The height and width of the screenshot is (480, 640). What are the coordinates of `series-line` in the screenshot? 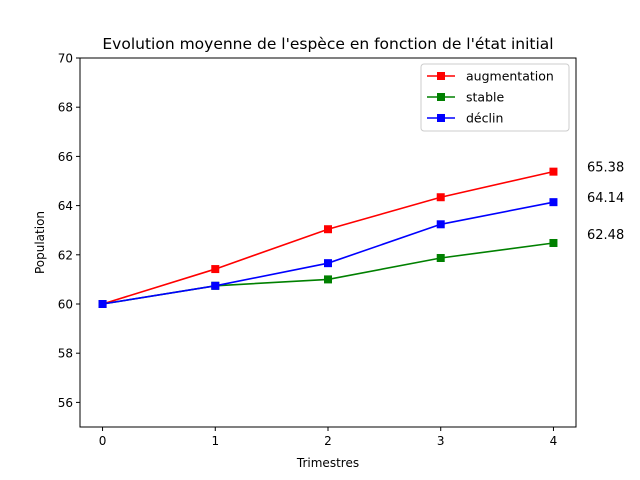 It's located at (328, 273).